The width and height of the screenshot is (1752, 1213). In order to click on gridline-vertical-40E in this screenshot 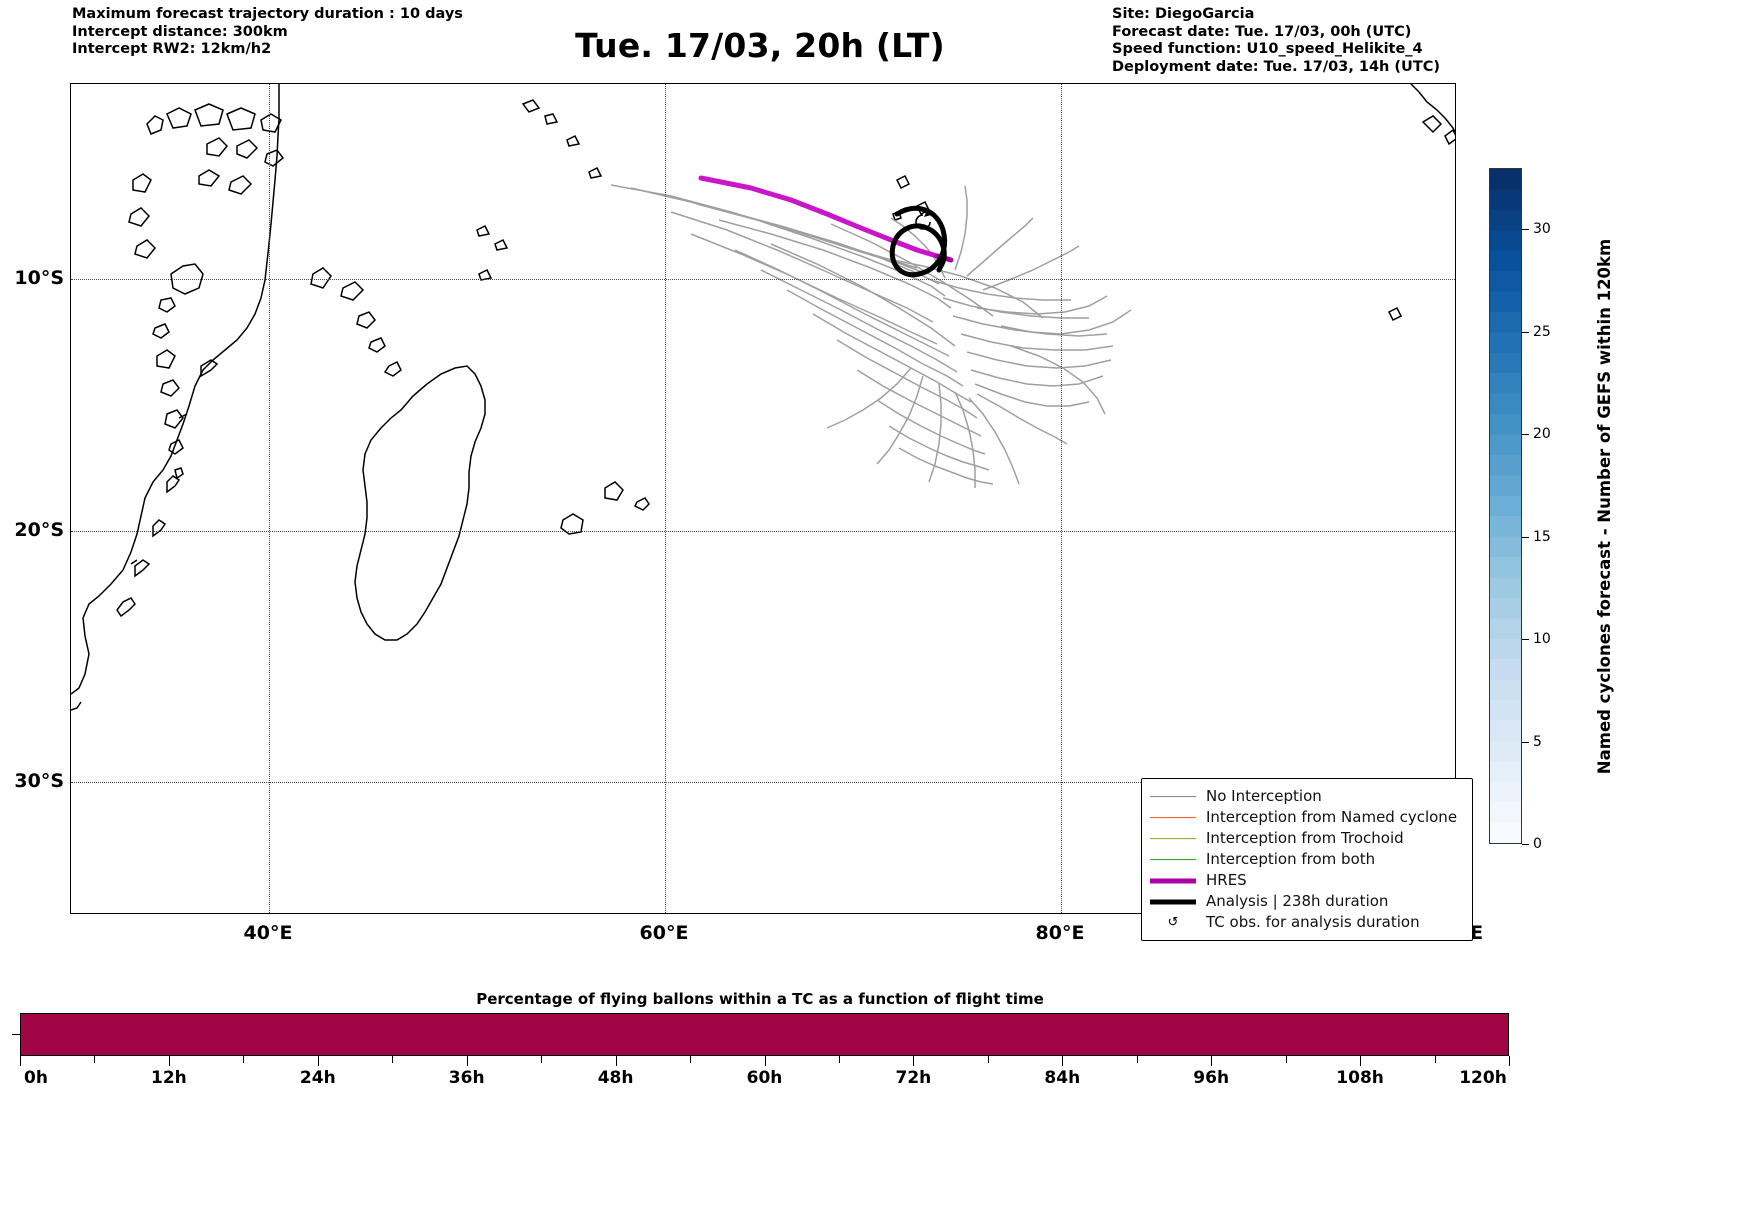, I will do `click(269, 498)`.